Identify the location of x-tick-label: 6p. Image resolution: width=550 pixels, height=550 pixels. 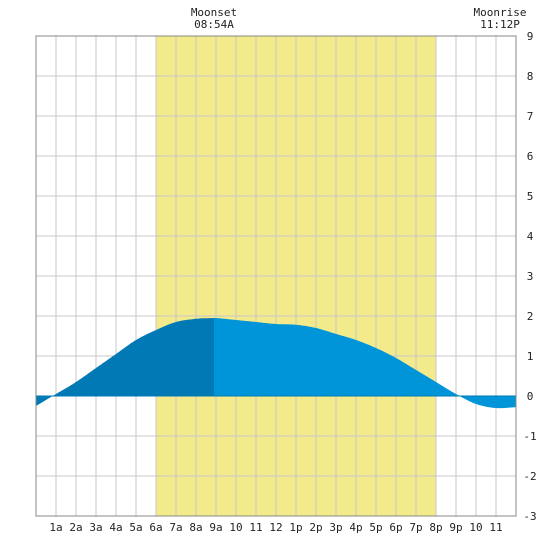
(395, 527).